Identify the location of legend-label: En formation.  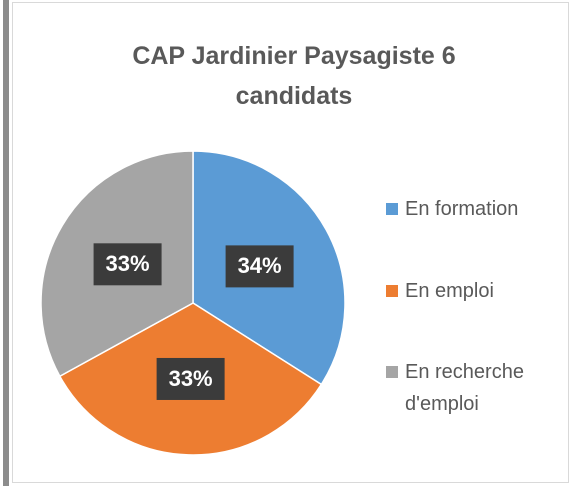
(462, 209).